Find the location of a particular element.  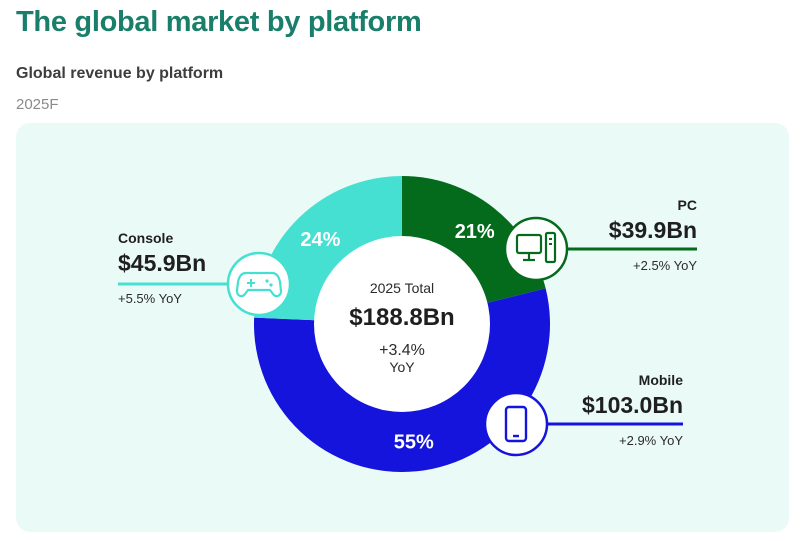

smartphone-icon is located at coordinates (516, 424).